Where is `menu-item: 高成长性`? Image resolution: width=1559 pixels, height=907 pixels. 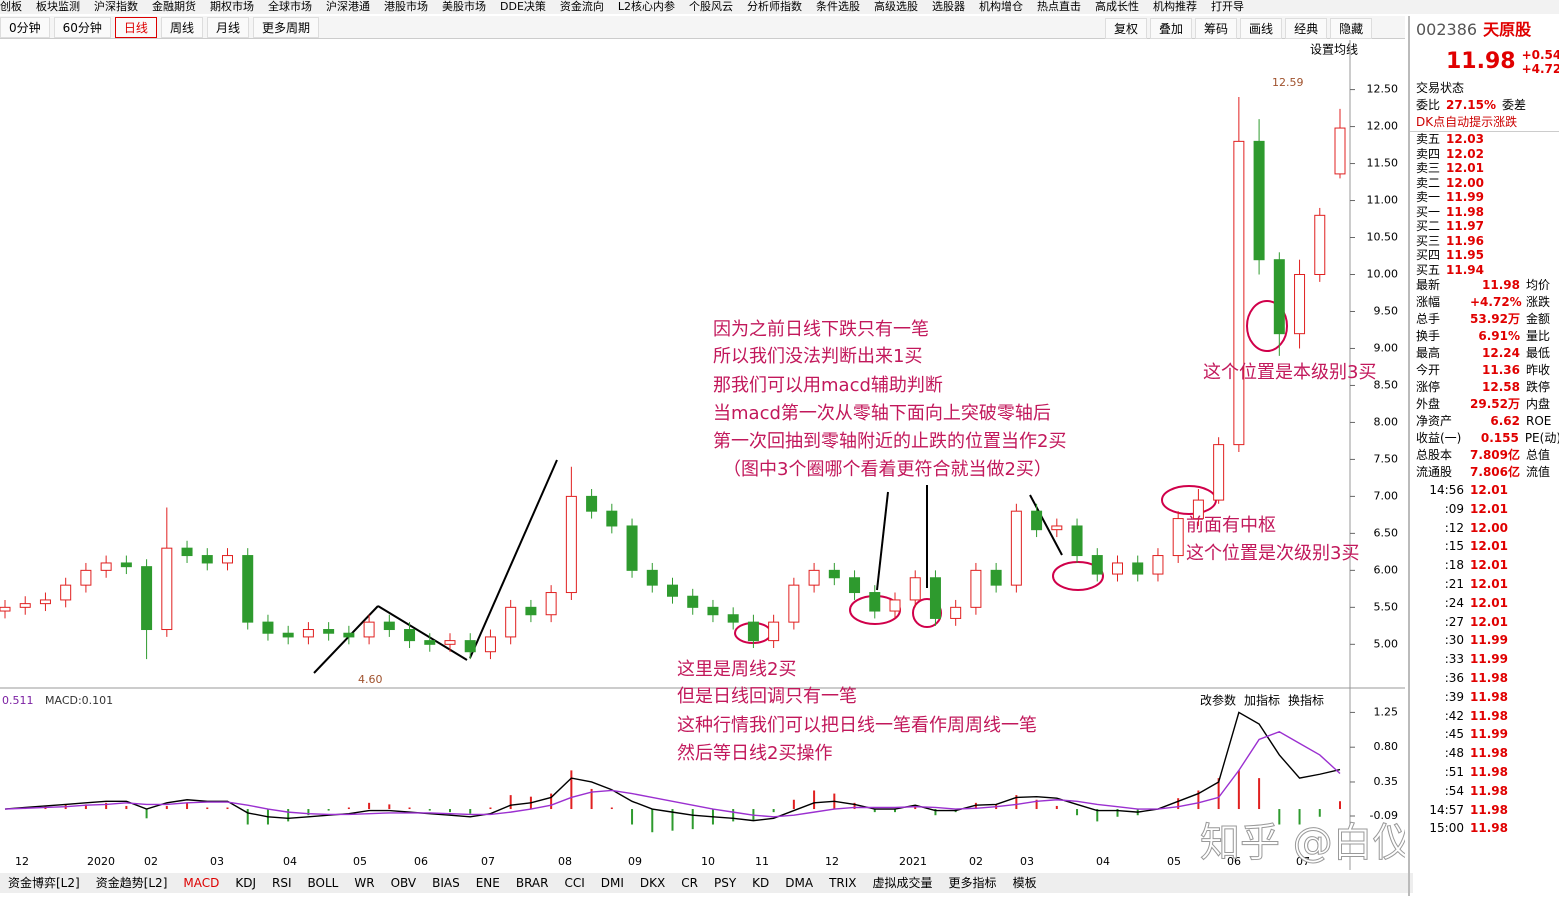
menu-item: 高成长性 is located at coordinates (1117, 6).